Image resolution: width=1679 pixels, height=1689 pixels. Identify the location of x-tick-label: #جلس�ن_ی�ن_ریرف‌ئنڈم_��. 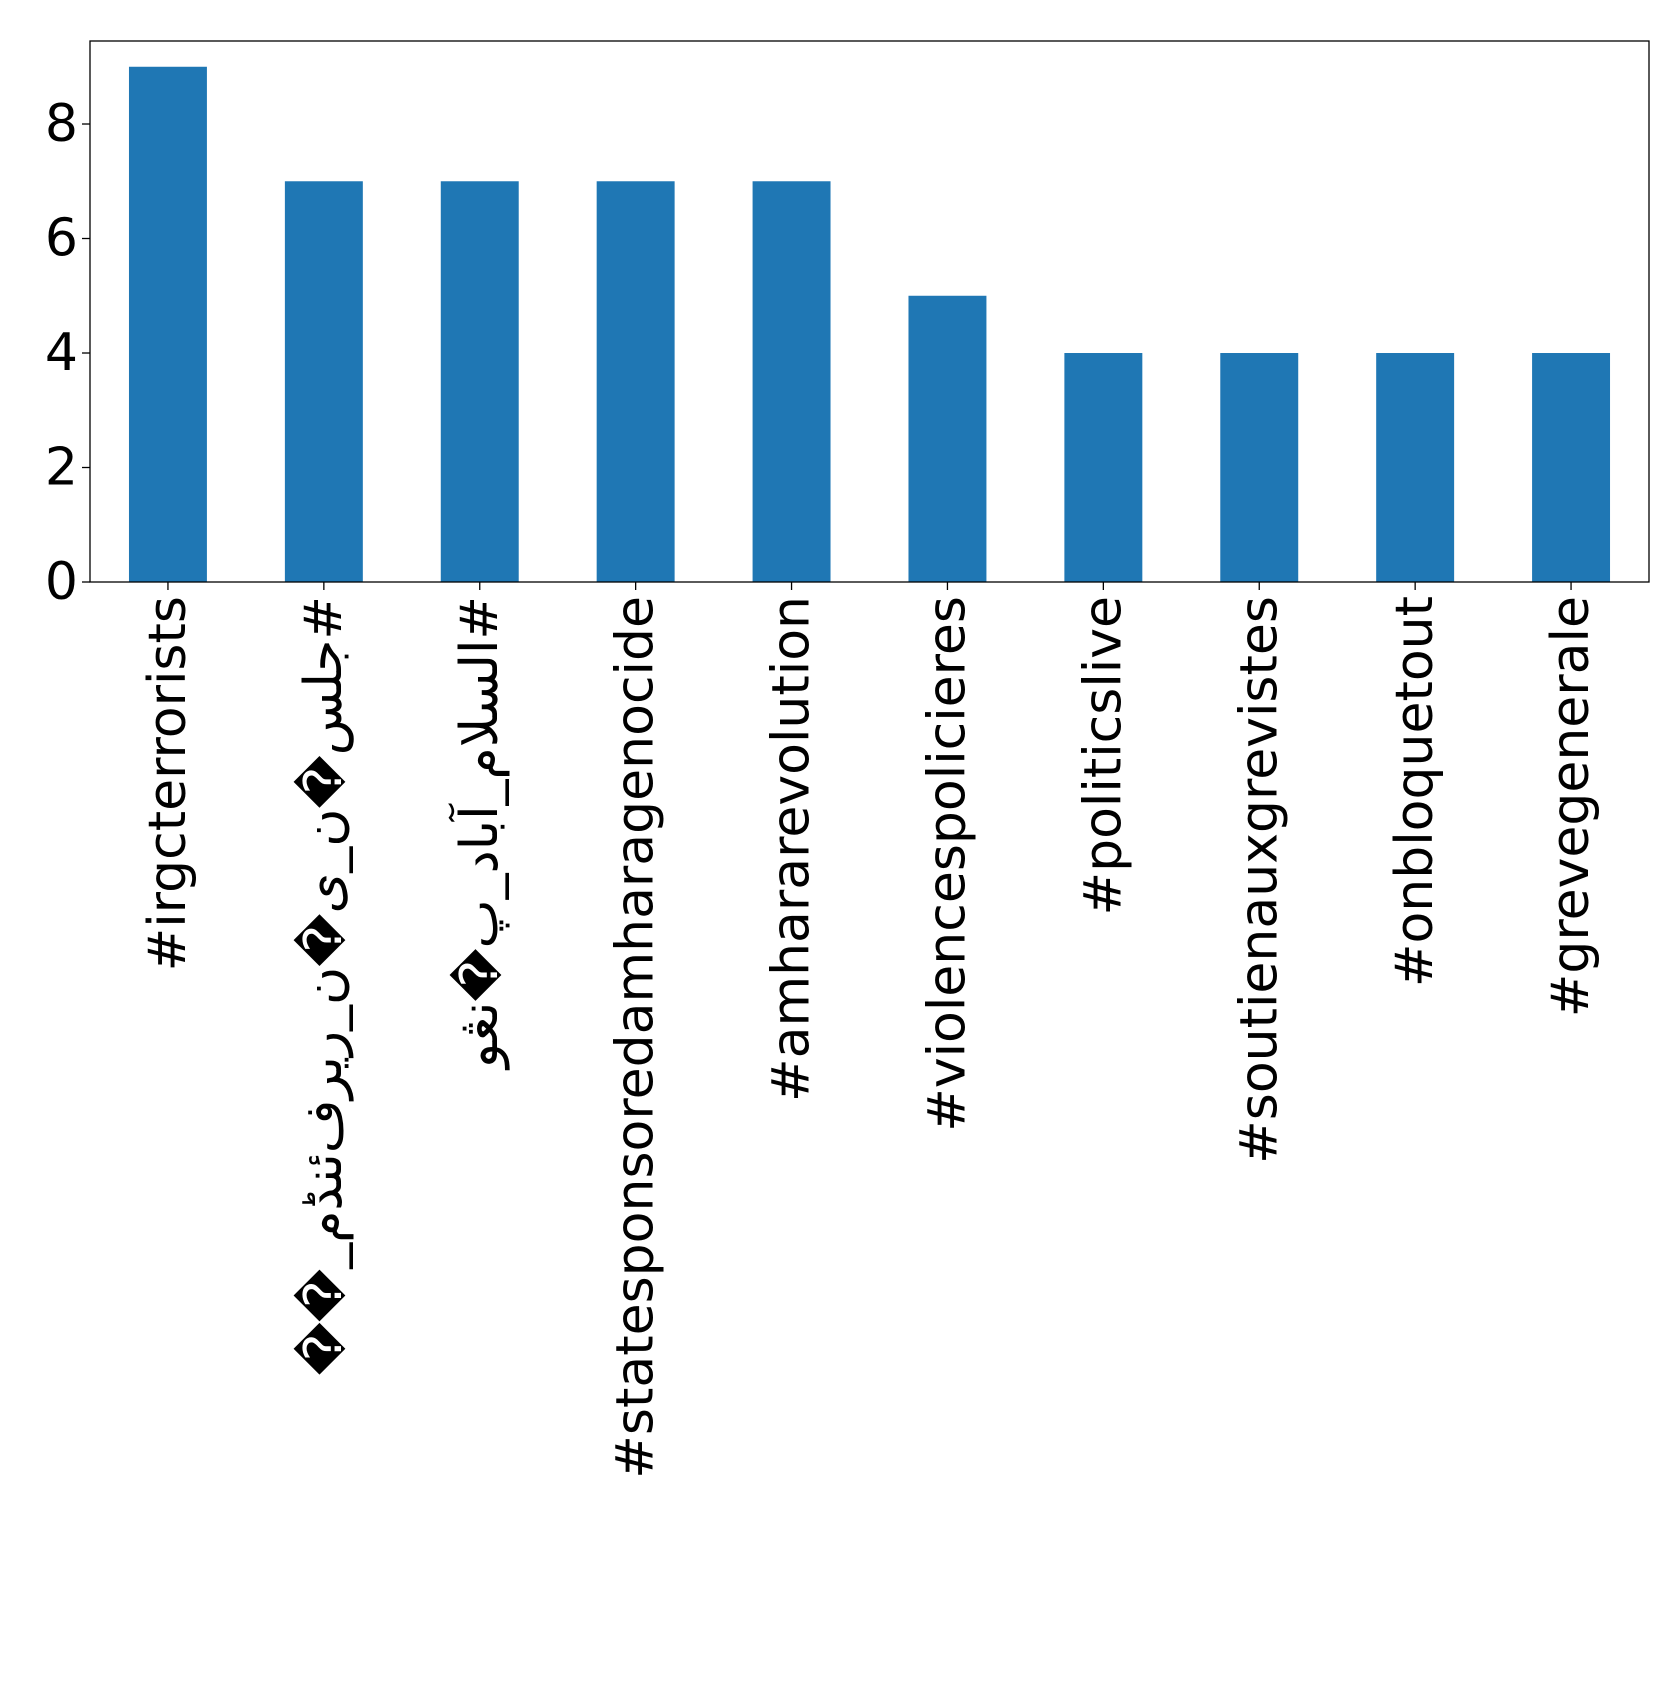
(323, 985).